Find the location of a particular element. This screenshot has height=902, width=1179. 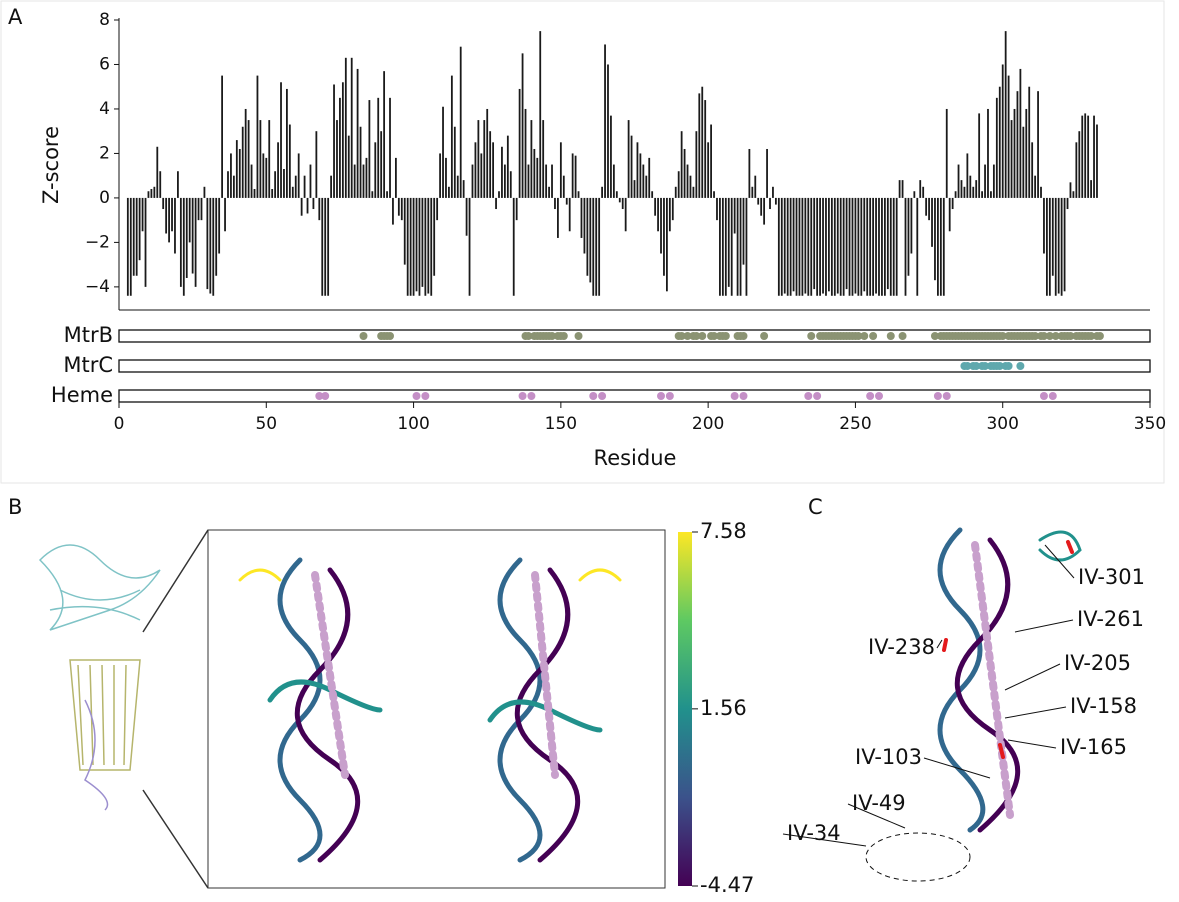

colorbar-tick-label: -4.47 is located at coordinates (727, 885).